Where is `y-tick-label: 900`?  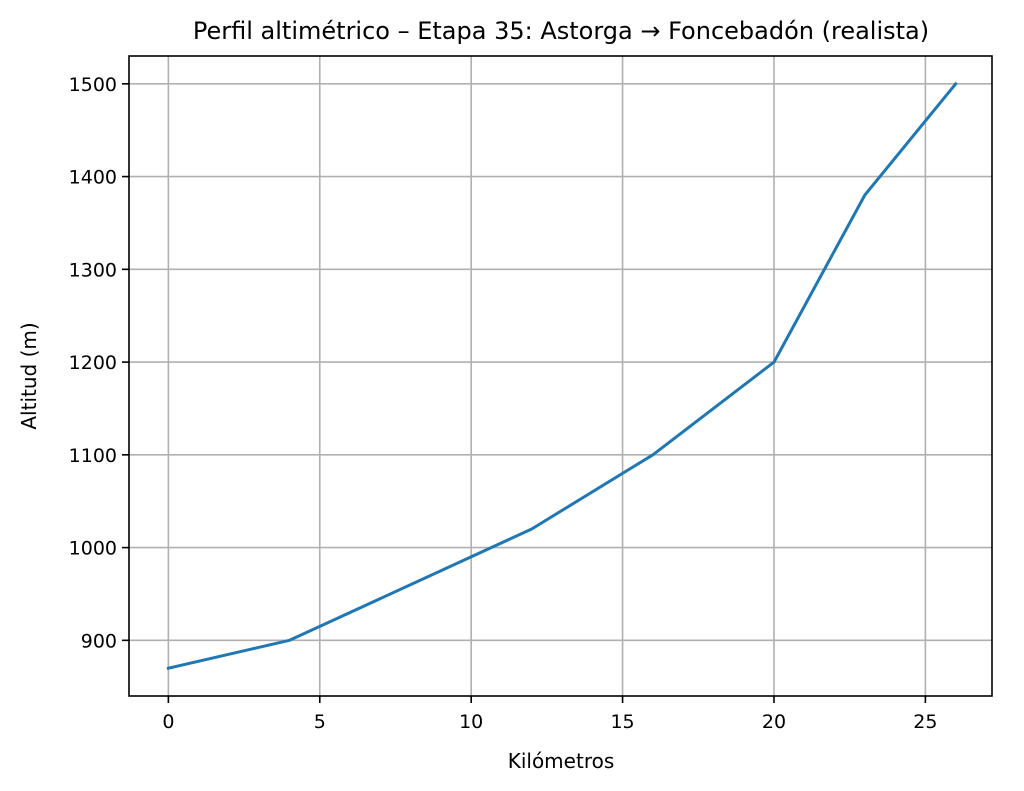 y-tick-label: 900 is located at coordinates (99, 641).